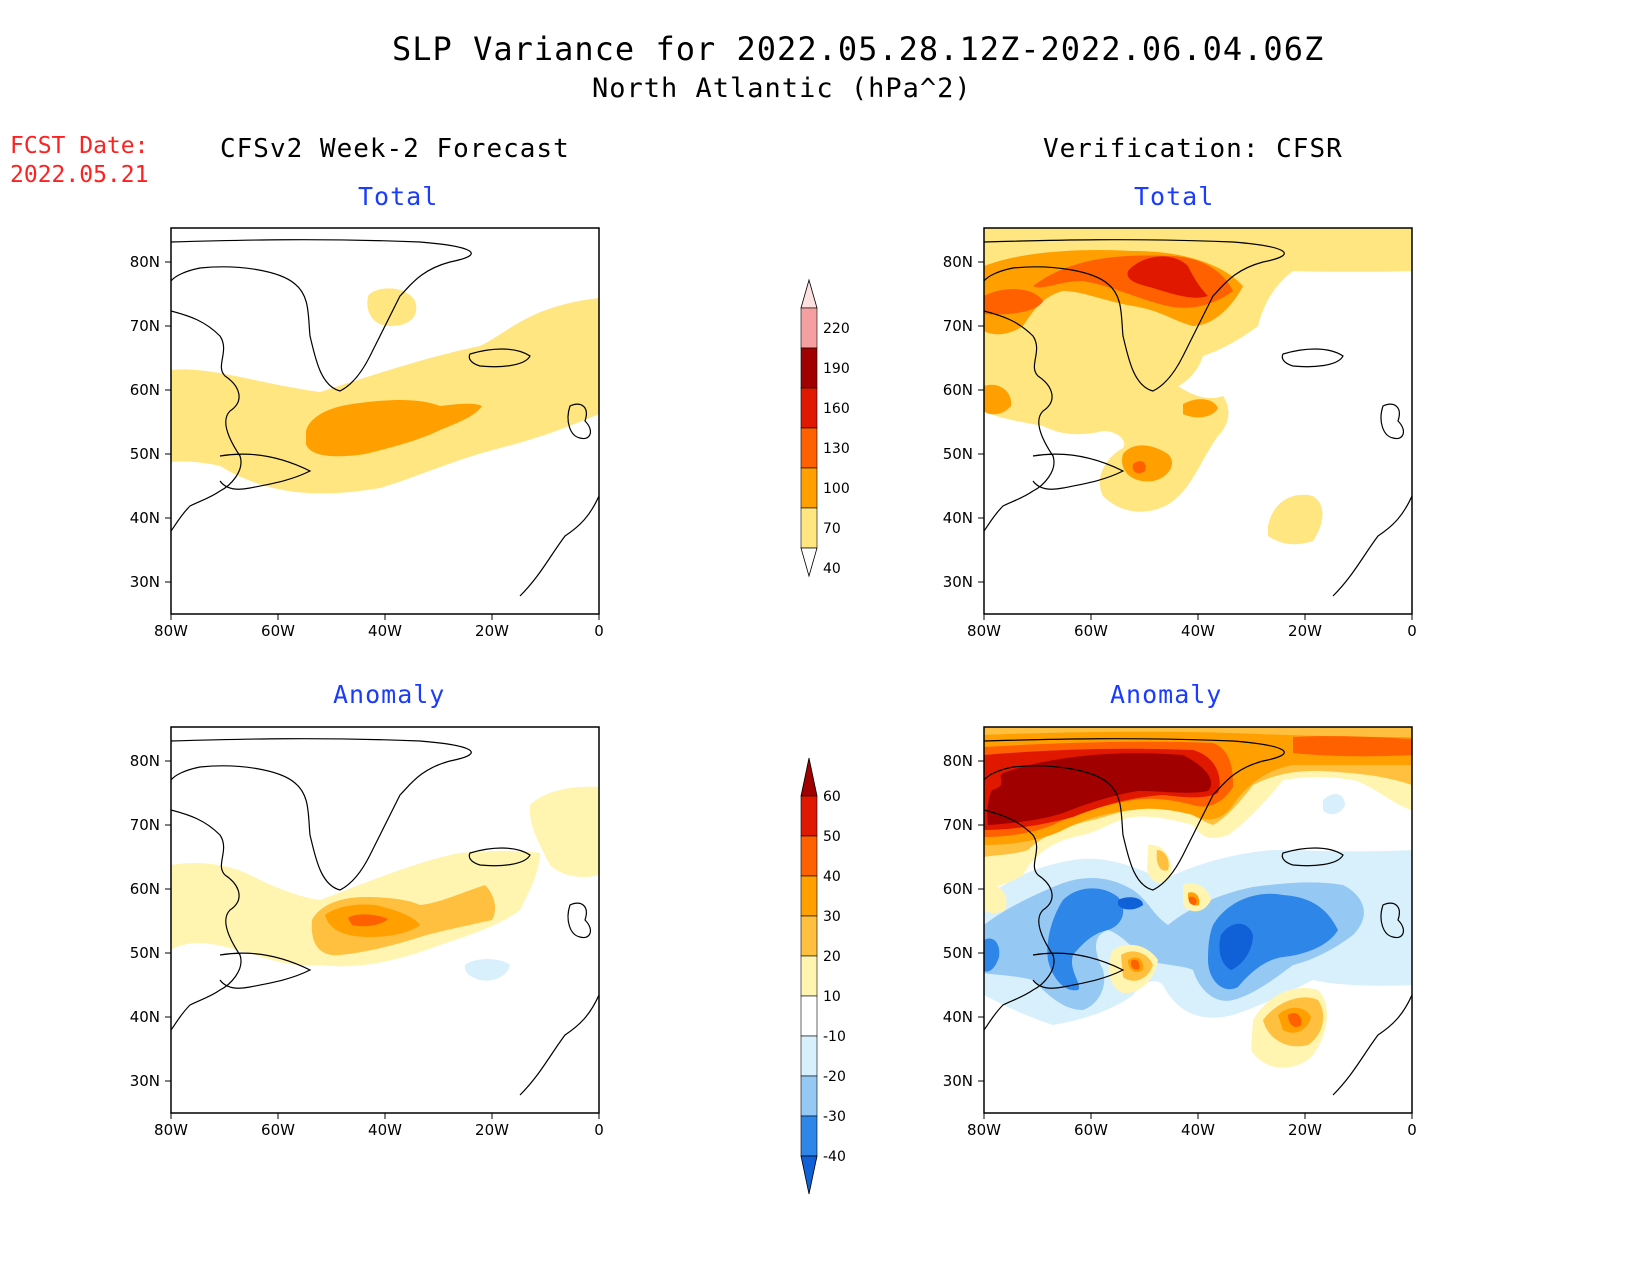  What do you see at coordinates (832, 529) in the screenshot?
I see `colorbar-level: 70` at bounding box center [832, 529].